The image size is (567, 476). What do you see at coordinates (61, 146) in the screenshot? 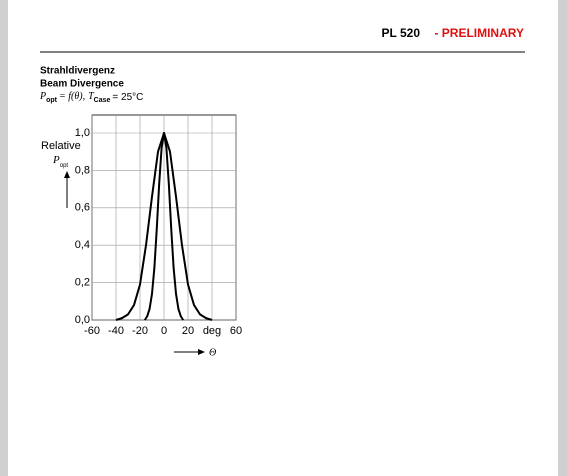
I see `y-label: Relative` at bounding box center [61, 146].